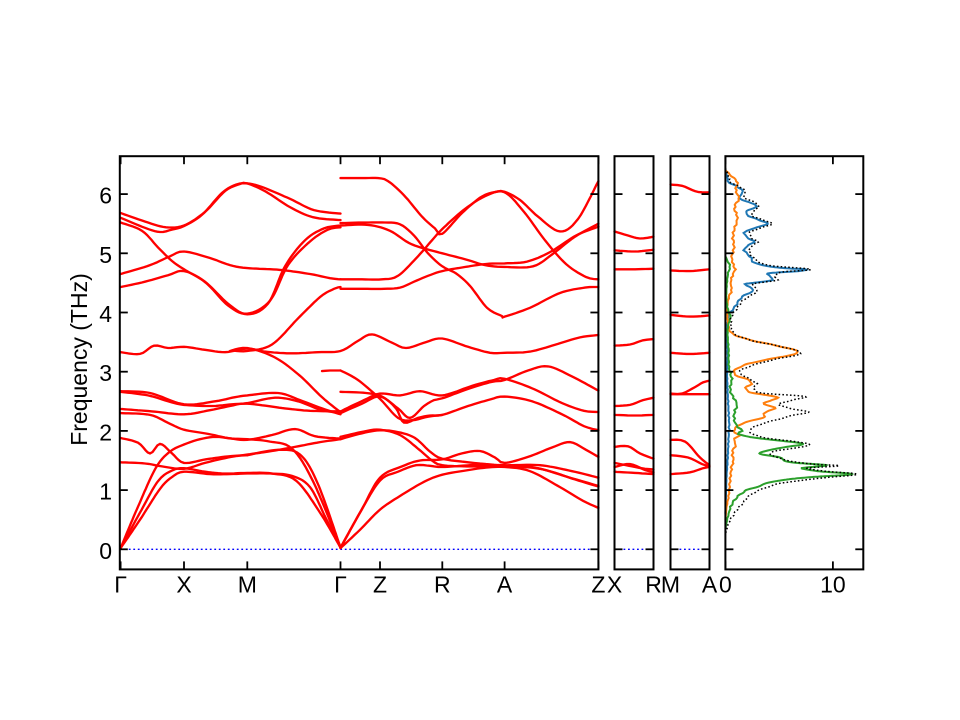 The width and height of the screenshot is (960, 720). What do you see at coordinates (105, 373) in the screenshot?
I see `svg-text: 3` at bounding box center [105, 373].